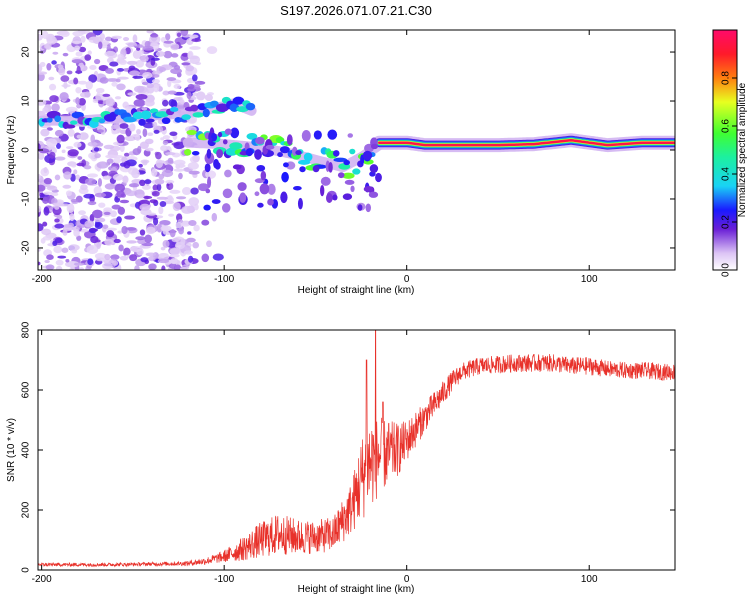  What do you see at coordinates (407, 579) in the screenshot?
I see `x-tick-label: 0` at bounding box center [407, 579].